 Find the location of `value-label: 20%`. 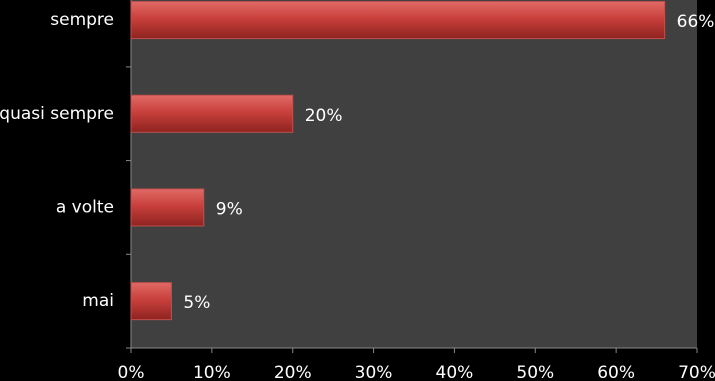

value-label: 20% is located at coordinates (324, 116).